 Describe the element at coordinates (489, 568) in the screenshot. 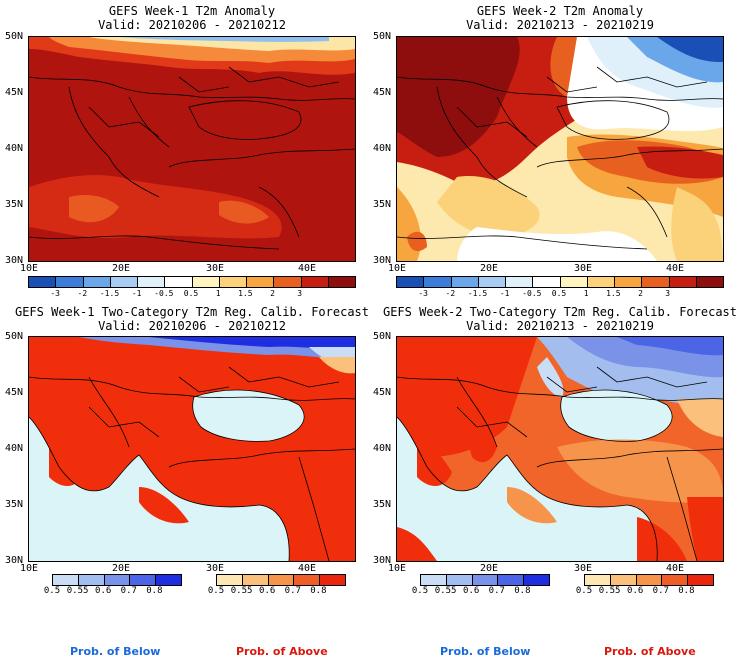

I see `map4-lon-20e: 20E` at that location.